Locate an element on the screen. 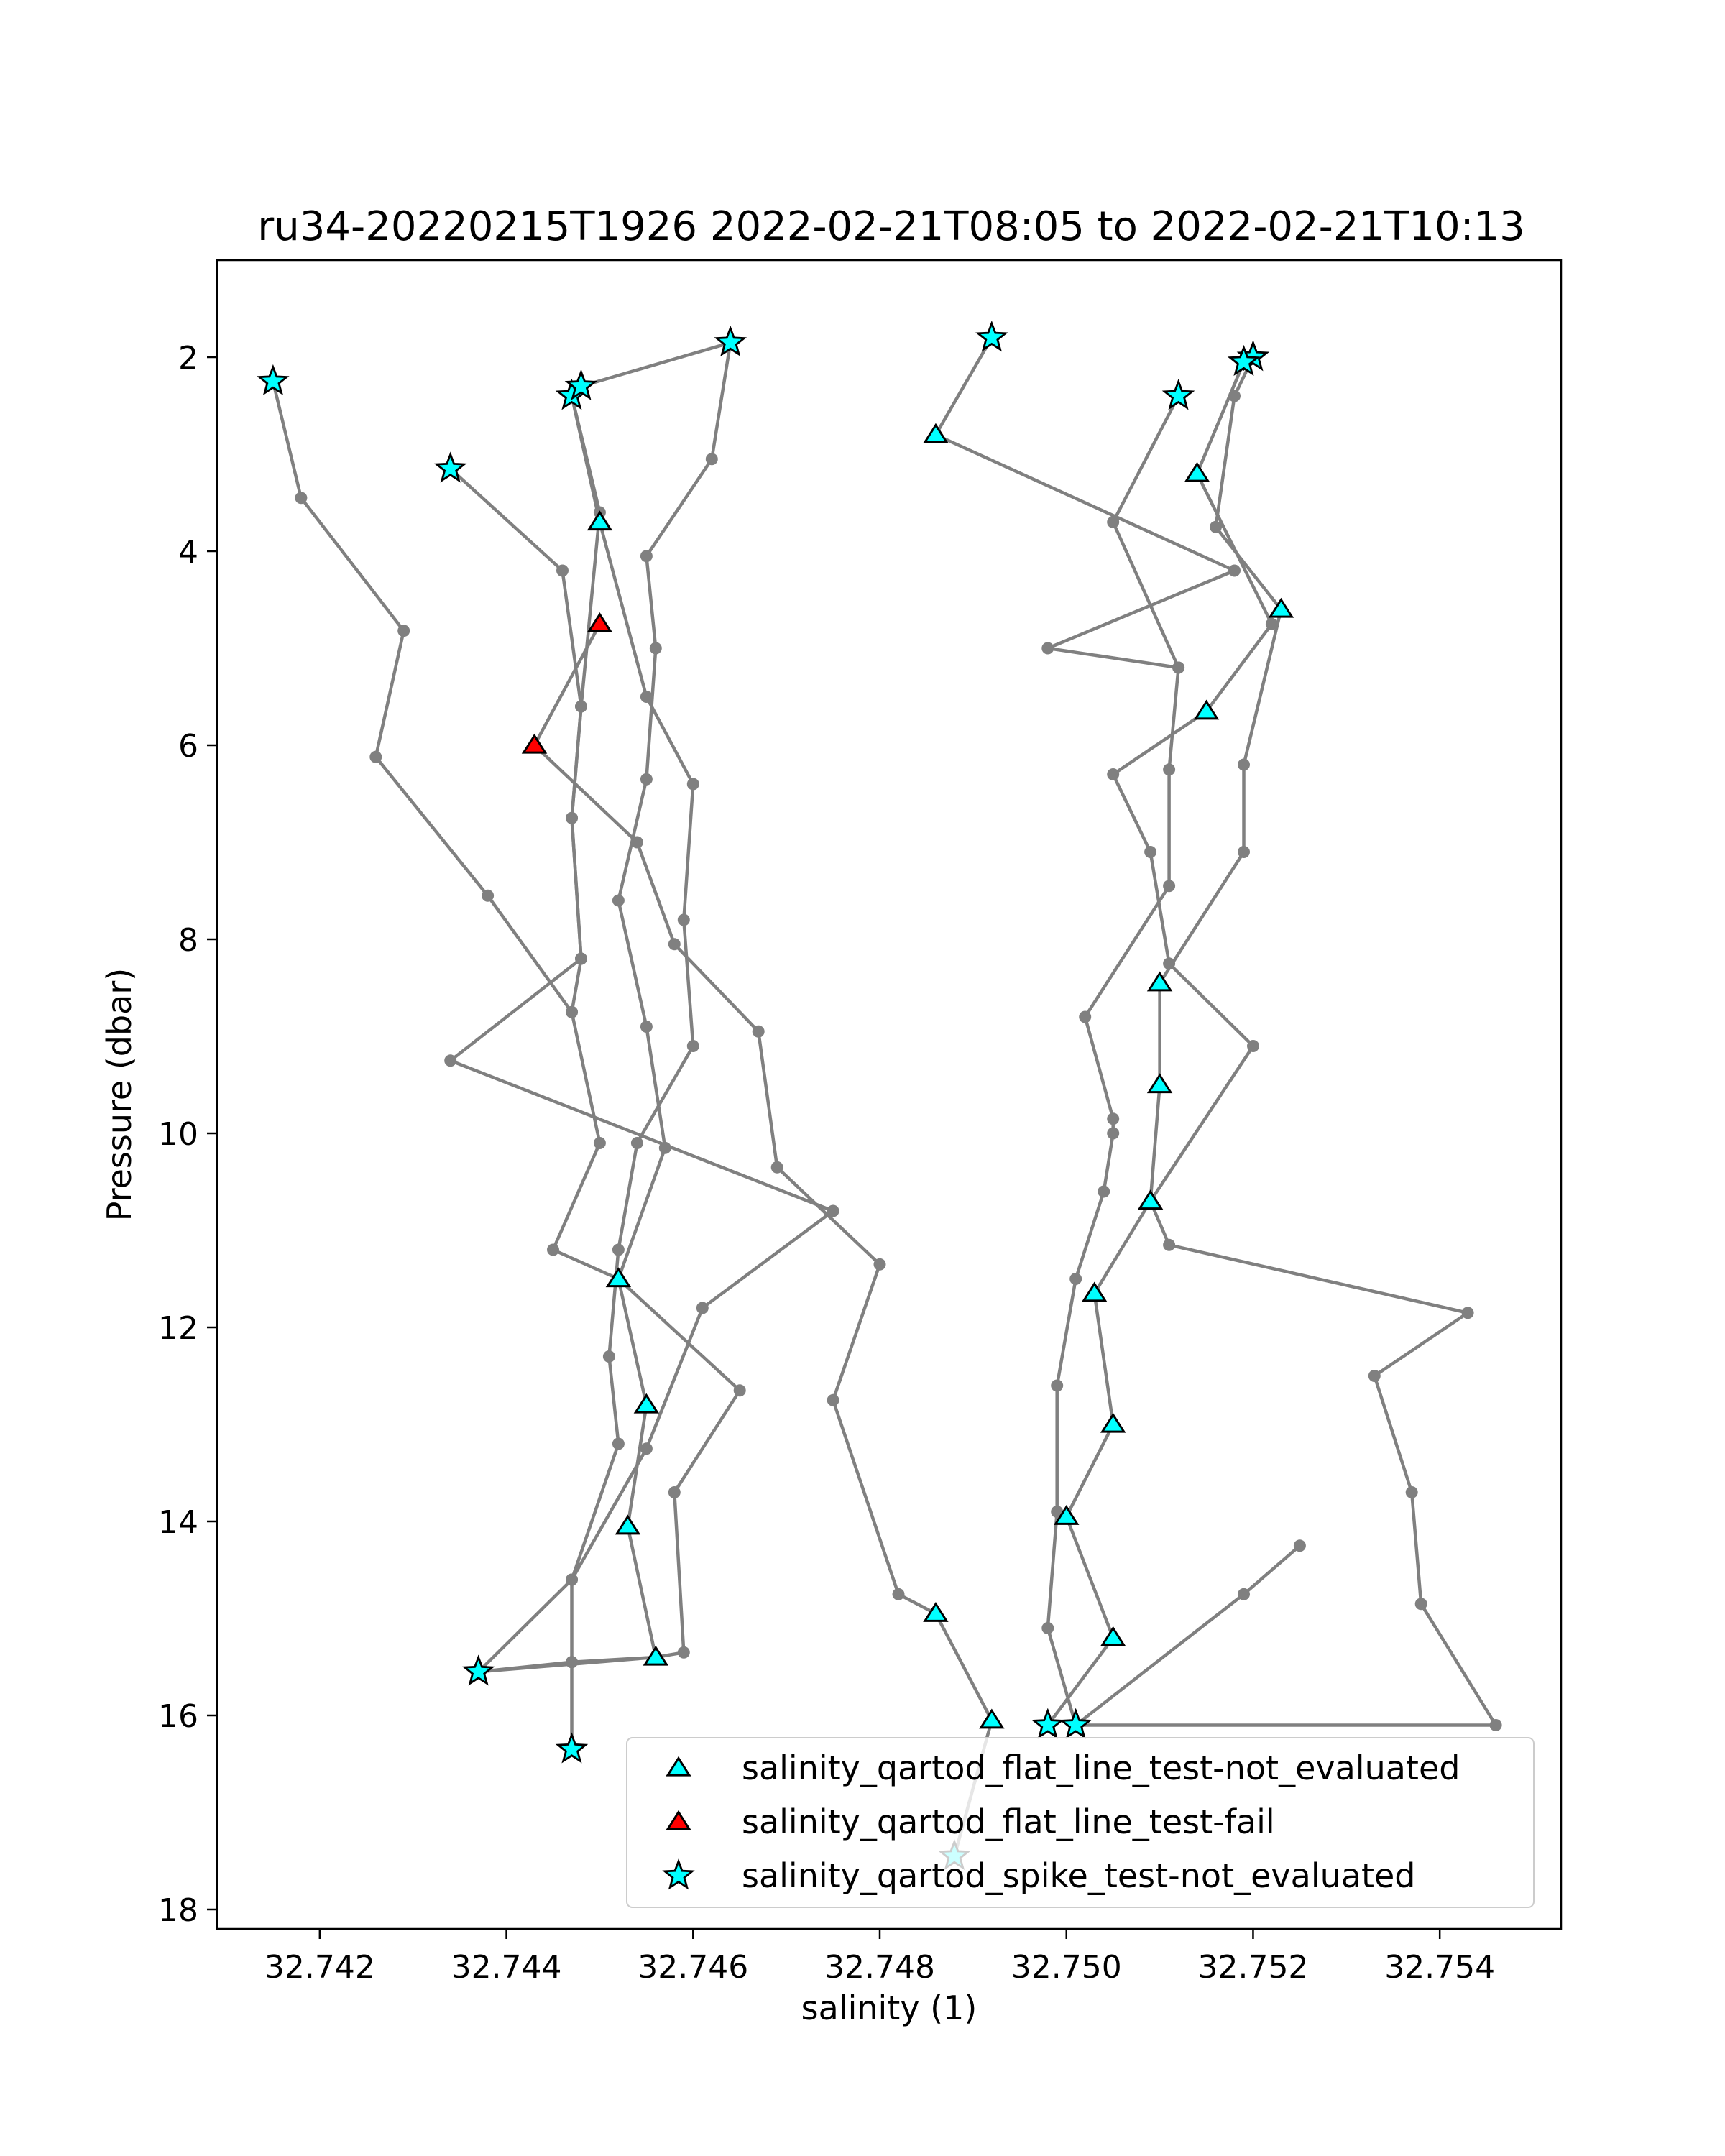 The image size is (1725, 2156). x-tick-label: 32.748 is located at coordinates (879, 1967).